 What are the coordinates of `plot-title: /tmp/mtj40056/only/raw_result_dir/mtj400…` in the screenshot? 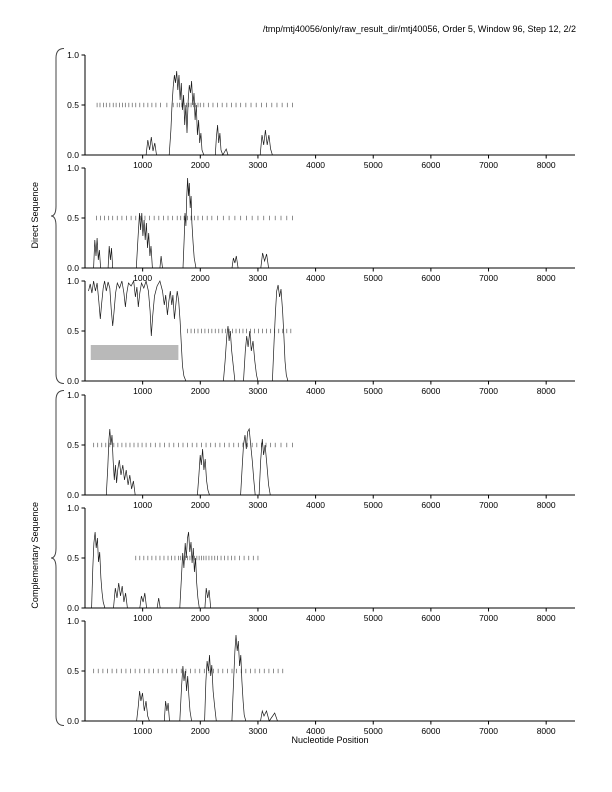 It's located at (419, 29).